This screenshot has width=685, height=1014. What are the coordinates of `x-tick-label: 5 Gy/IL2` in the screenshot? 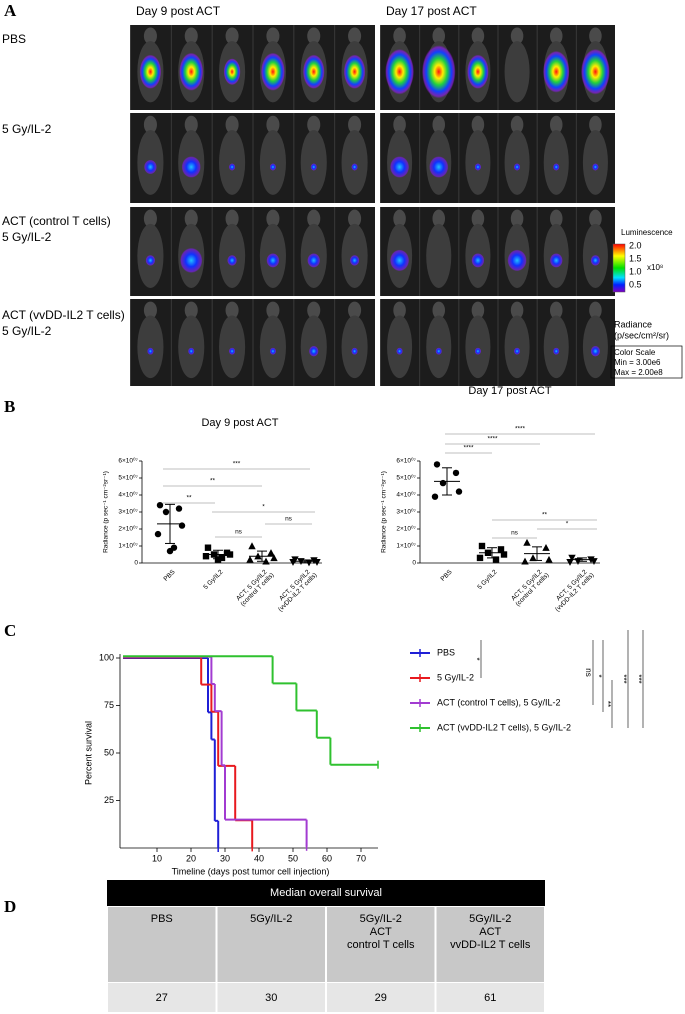 It's located at (213, 579).